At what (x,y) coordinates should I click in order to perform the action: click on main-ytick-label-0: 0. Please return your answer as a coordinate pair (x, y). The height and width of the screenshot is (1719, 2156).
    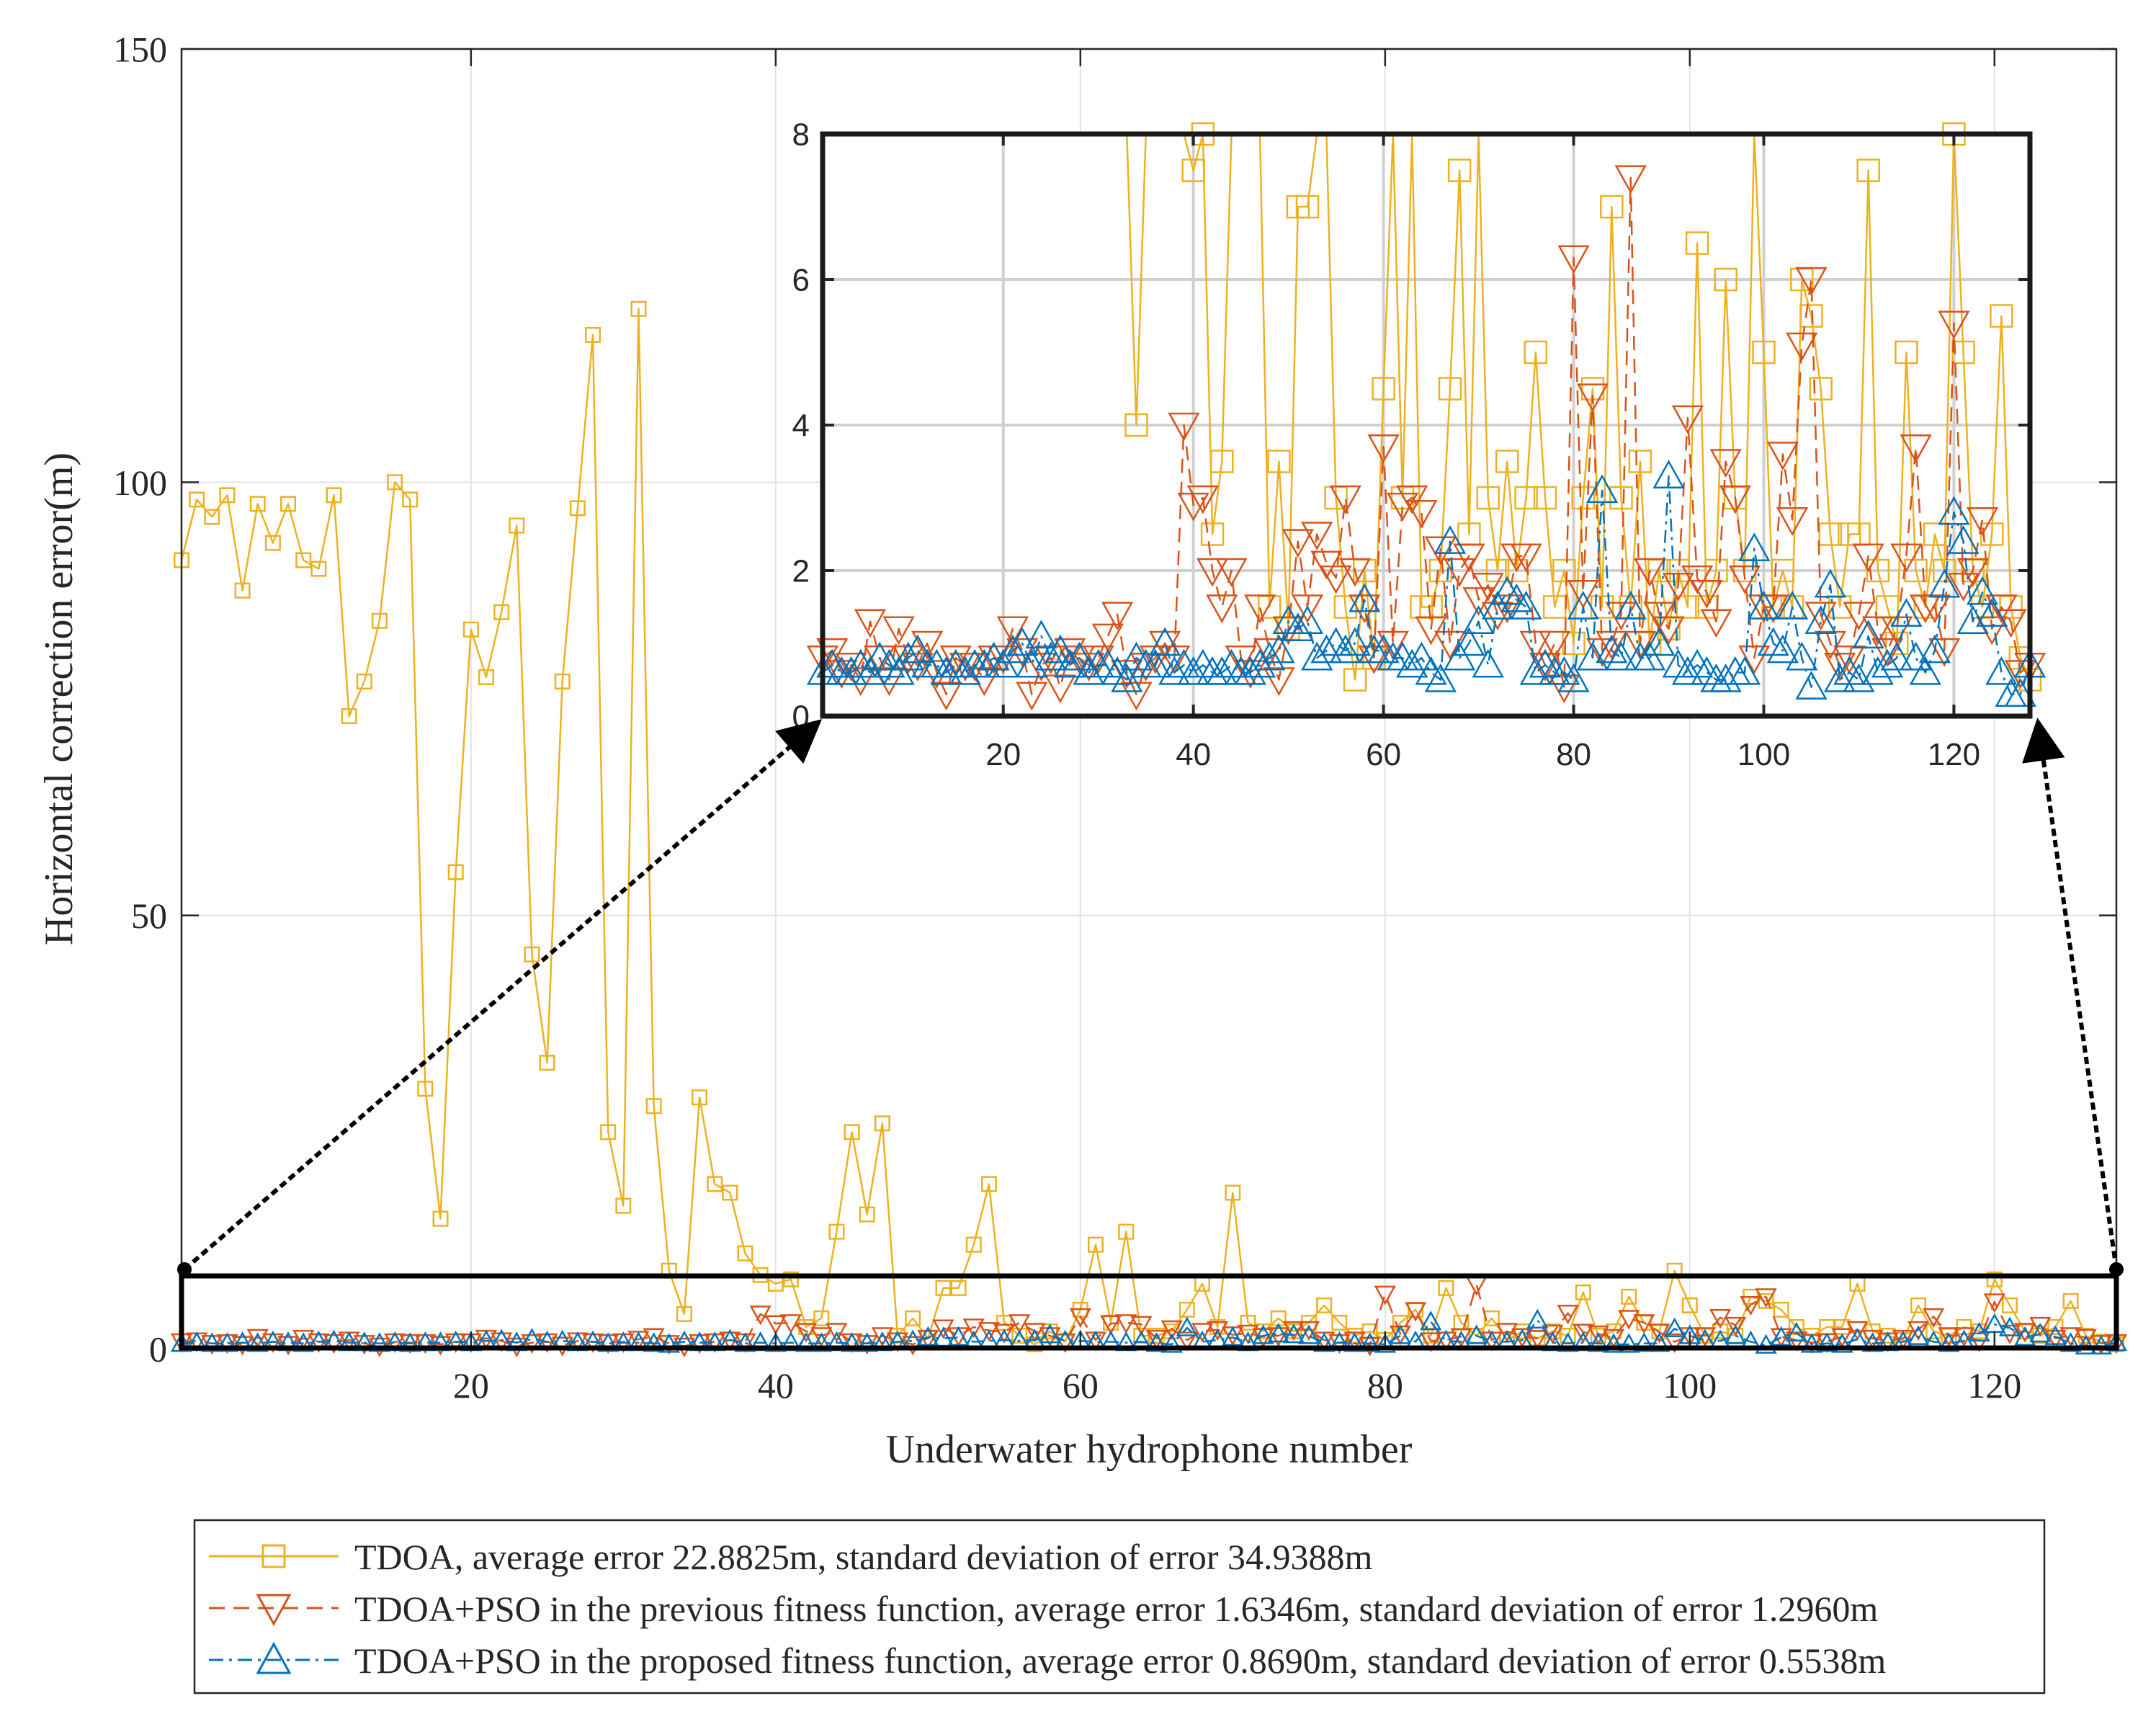
    Looking at the image, I should click on (158, 1349).